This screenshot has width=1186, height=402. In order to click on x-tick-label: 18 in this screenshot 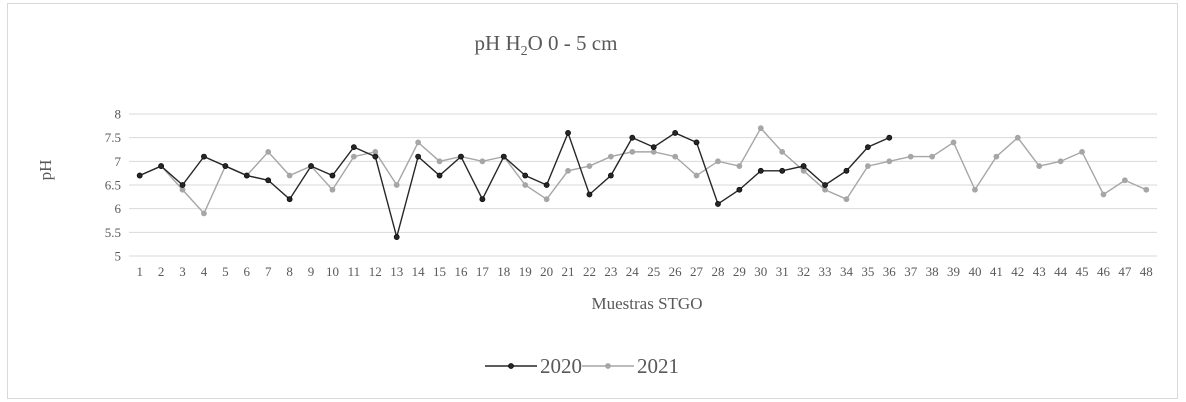, I will do `click(503, 271)`.